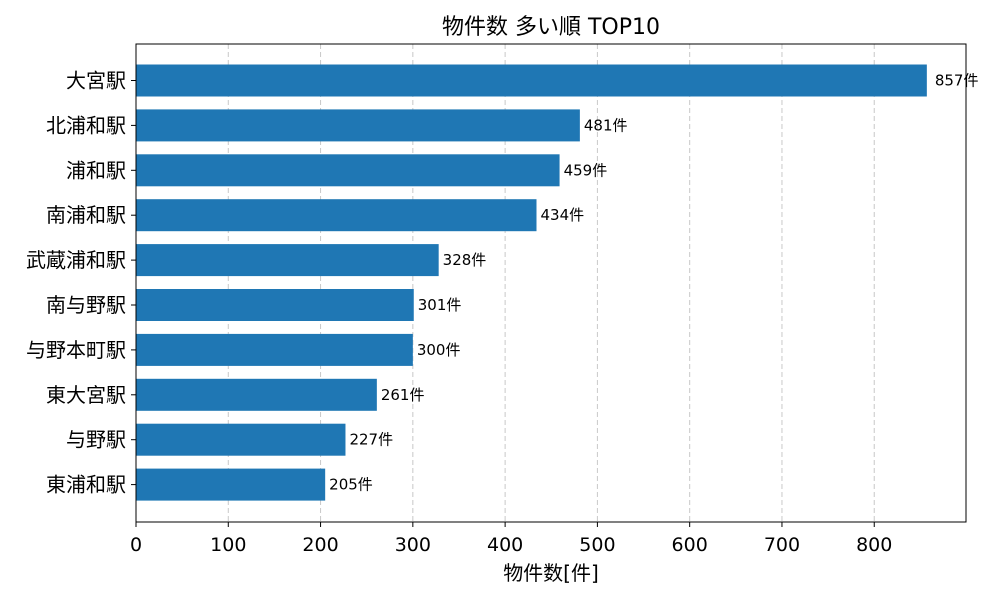  Describe the element at coordinates (96, 440) in the screenshot. I see `category-label: 与野駅` at that location.